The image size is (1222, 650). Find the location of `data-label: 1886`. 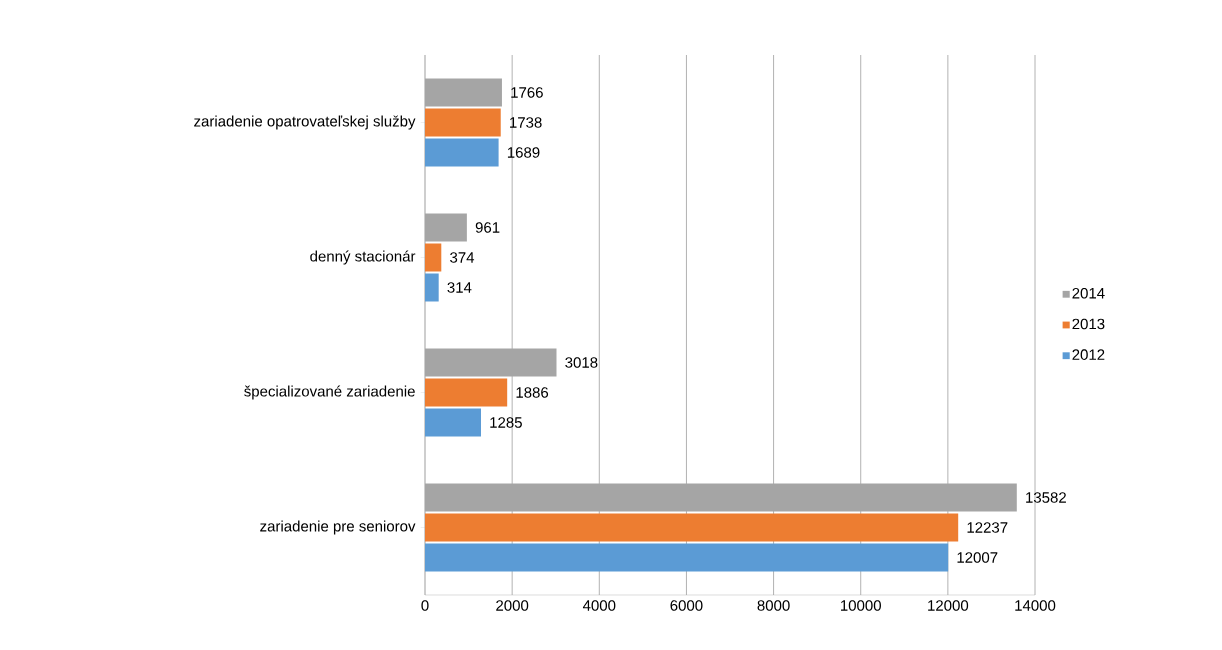

data-label: 1886 is located at coordinates (532, 392).